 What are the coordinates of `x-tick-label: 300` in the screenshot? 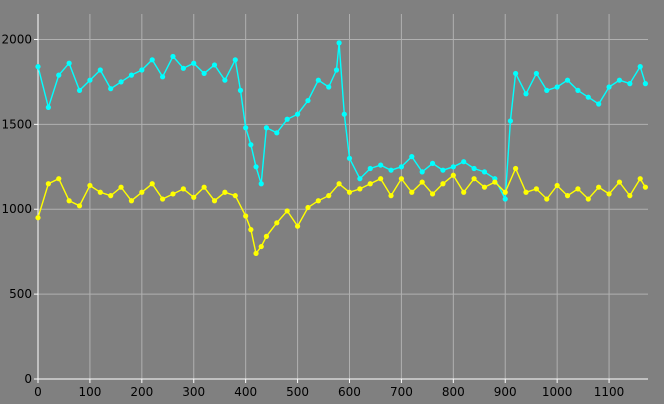 It's located at (193, 392).